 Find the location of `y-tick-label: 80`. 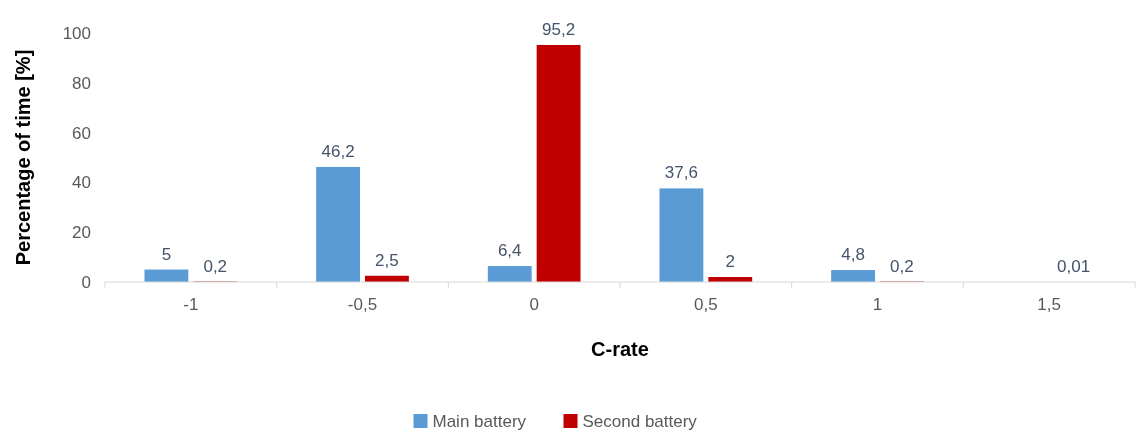

y-tick-label: 80 is located at coordinates (81, 83).